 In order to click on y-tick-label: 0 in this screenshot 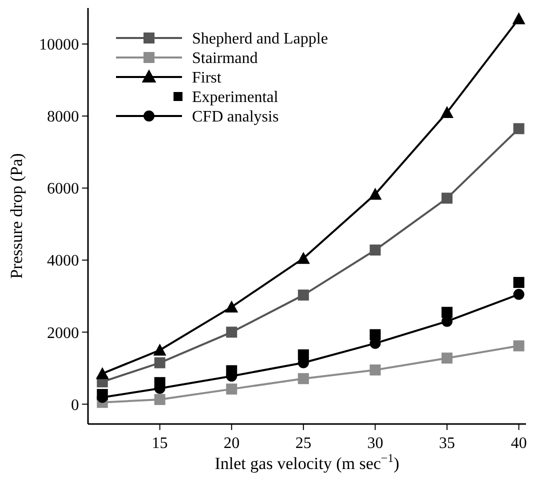, I will do `click(75, 405)`.